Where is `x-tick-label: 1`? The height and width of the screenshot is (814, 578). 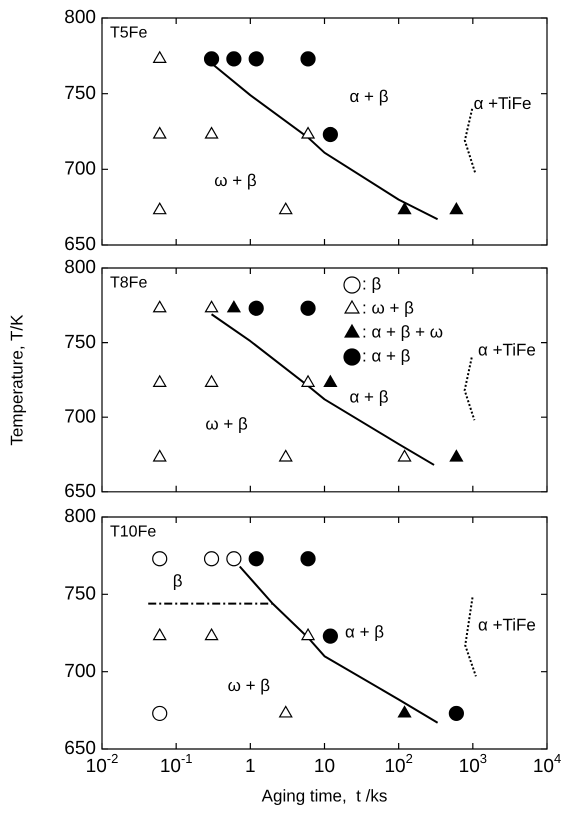
x-tick-label: 1 is located at coordinates (250, 767).